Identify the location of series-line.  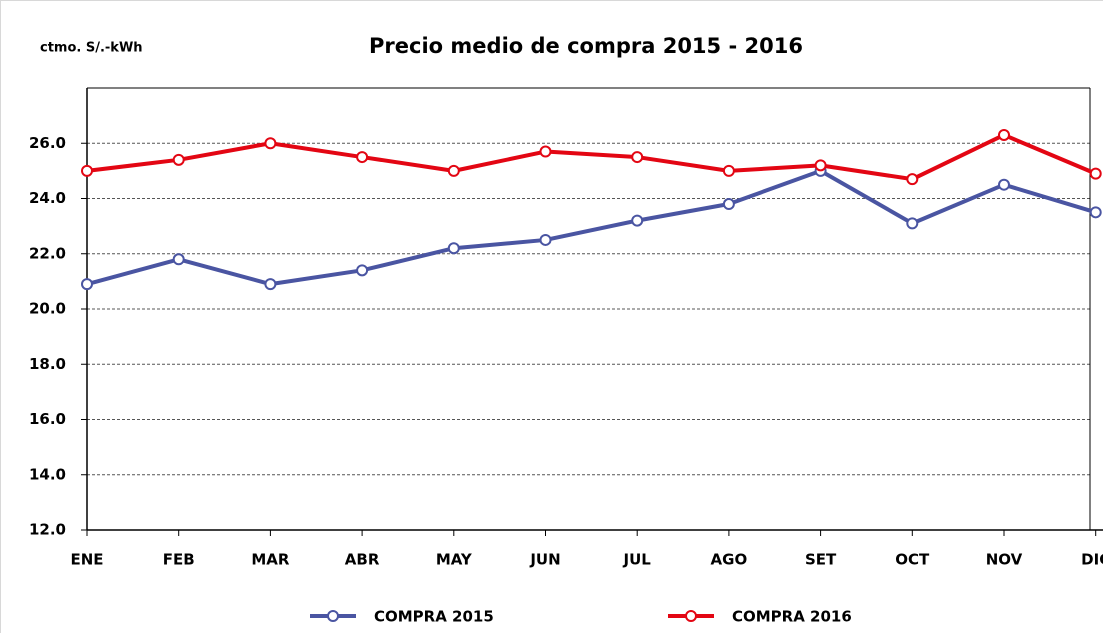
(591, 157).